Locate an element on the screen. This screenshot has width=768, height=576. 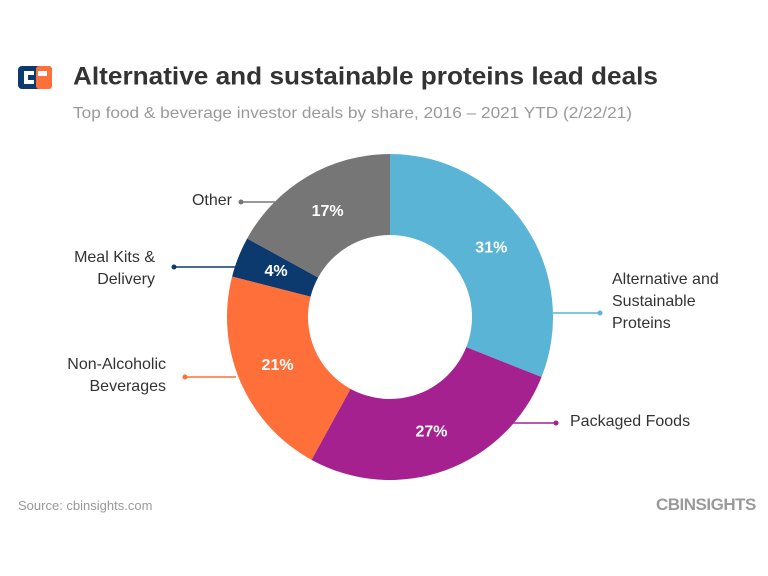
value-label: 31% is located at coordinates (491, 247).